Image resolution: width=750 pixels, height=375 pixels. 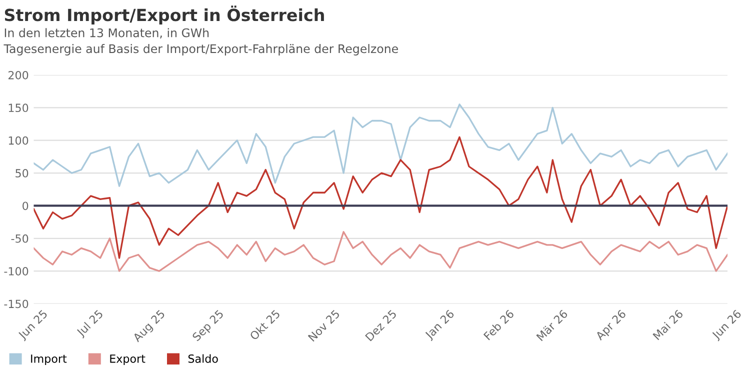 I want to click on x-tick-label: Jun 25, so click(x=33, y=325).